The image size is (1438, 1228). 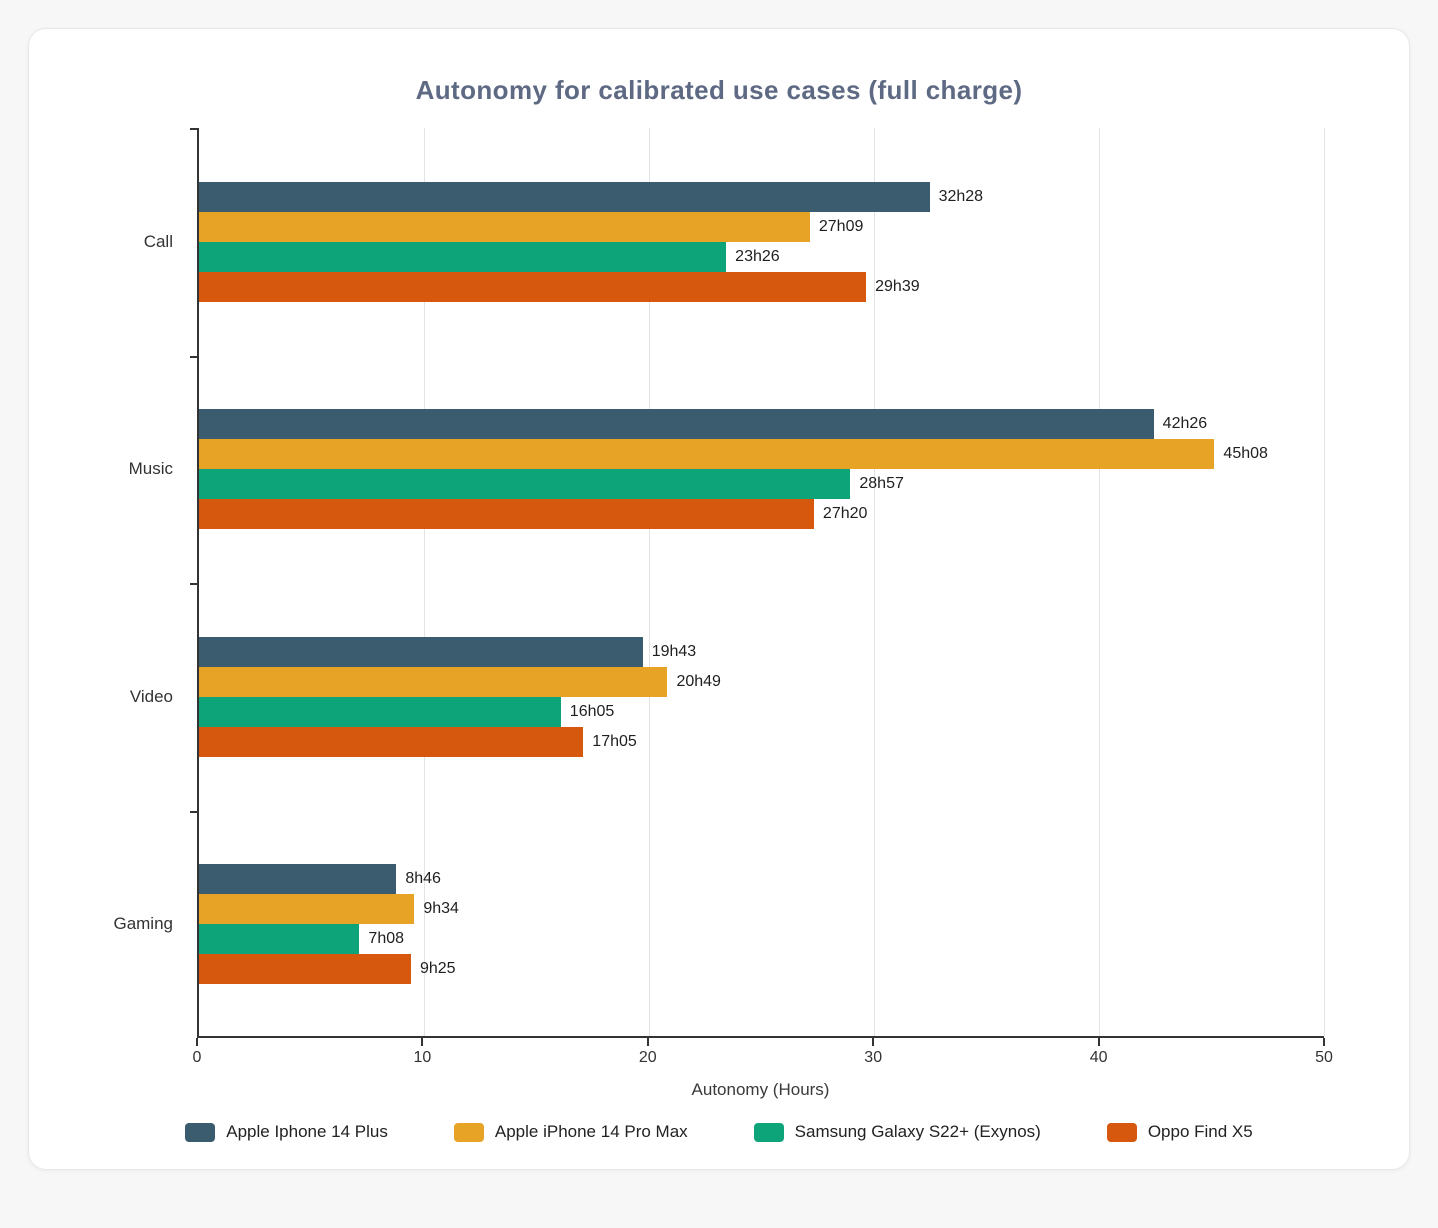 What do you see at coordinates (525, 484) in the screenshot?
I see `bar-samsung-galaxy-s22-exynos-music` at bounding box center [525, 484].